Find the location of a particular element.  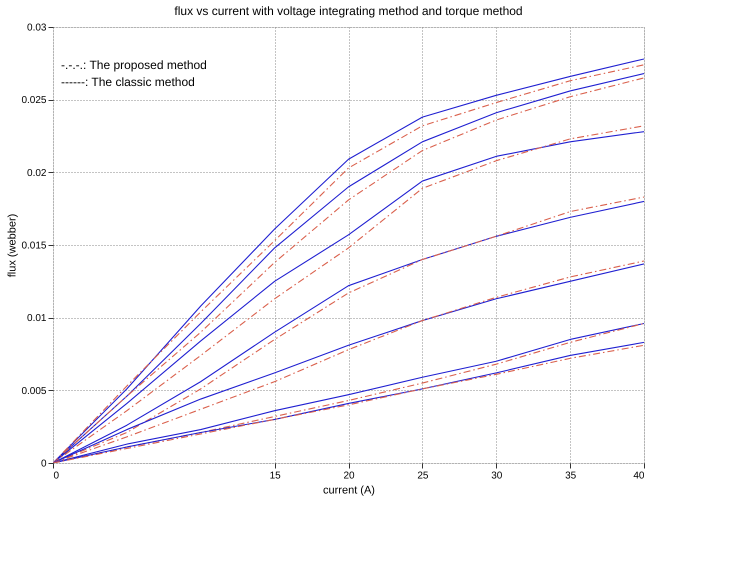

x-tick-label: 15 is located at coordinates (276, 476).